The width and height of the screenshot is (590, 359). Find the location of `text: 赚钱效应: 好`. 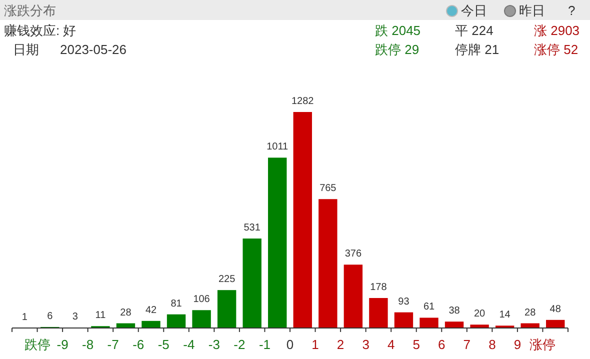

text: 赚钱效应: 好 is located at coordinates (40, 30).